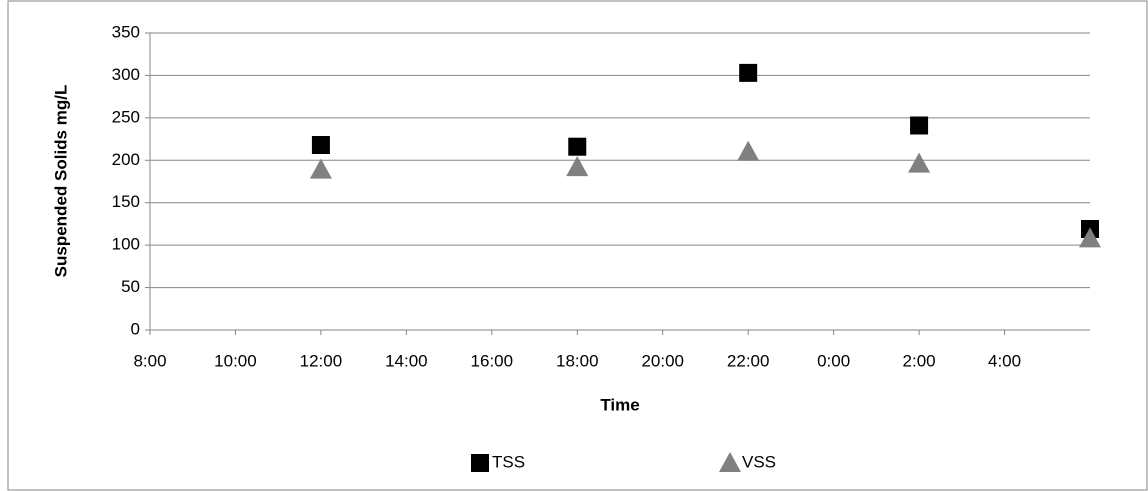 This screenshot has height=491, width=1148. I want to click on y-tick-label: 0, so click(135, 328).